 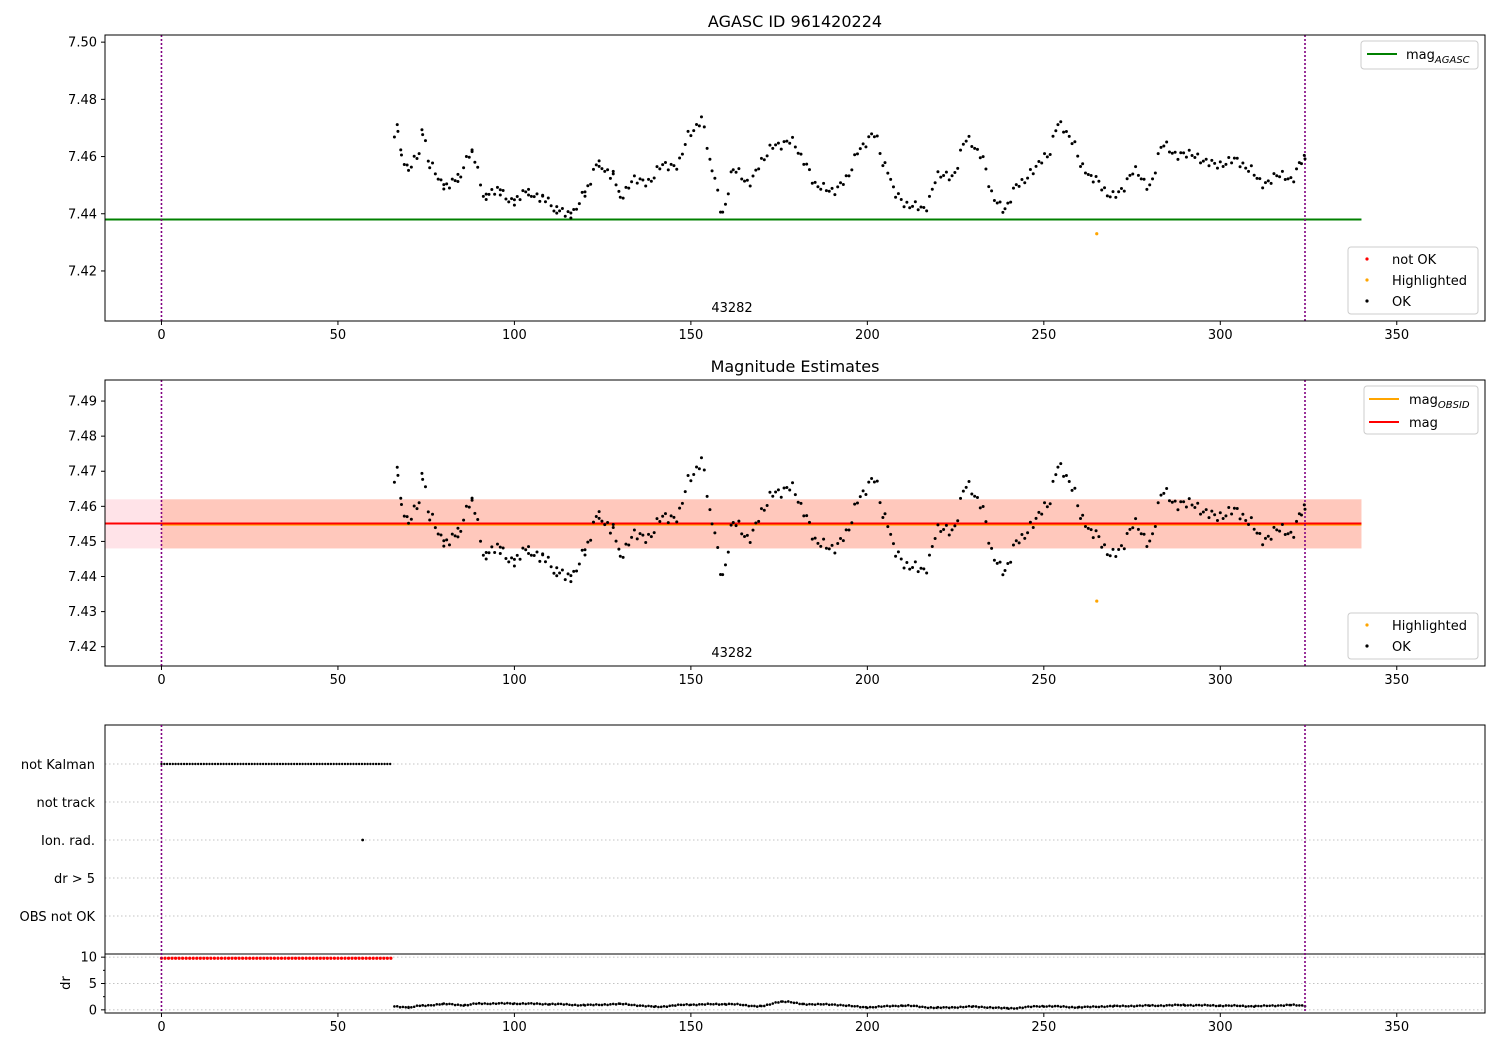 I want to click on x-tick-label: 0, so click(x=161, y=680).